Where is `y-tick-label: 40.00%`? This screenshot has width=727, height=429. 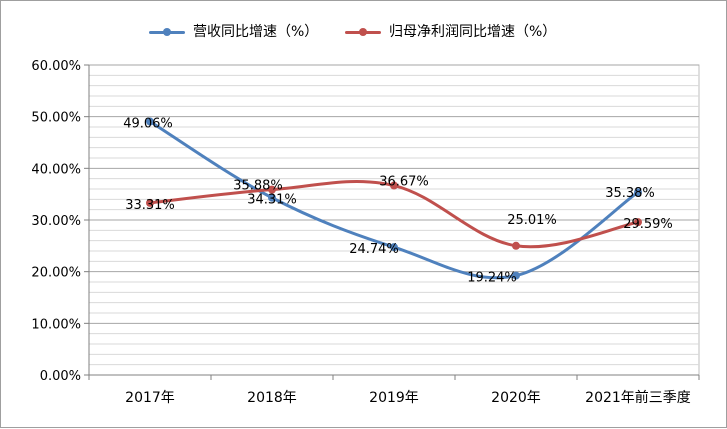
y-tick-label: 40.00% is located at coordinates (56, 169).